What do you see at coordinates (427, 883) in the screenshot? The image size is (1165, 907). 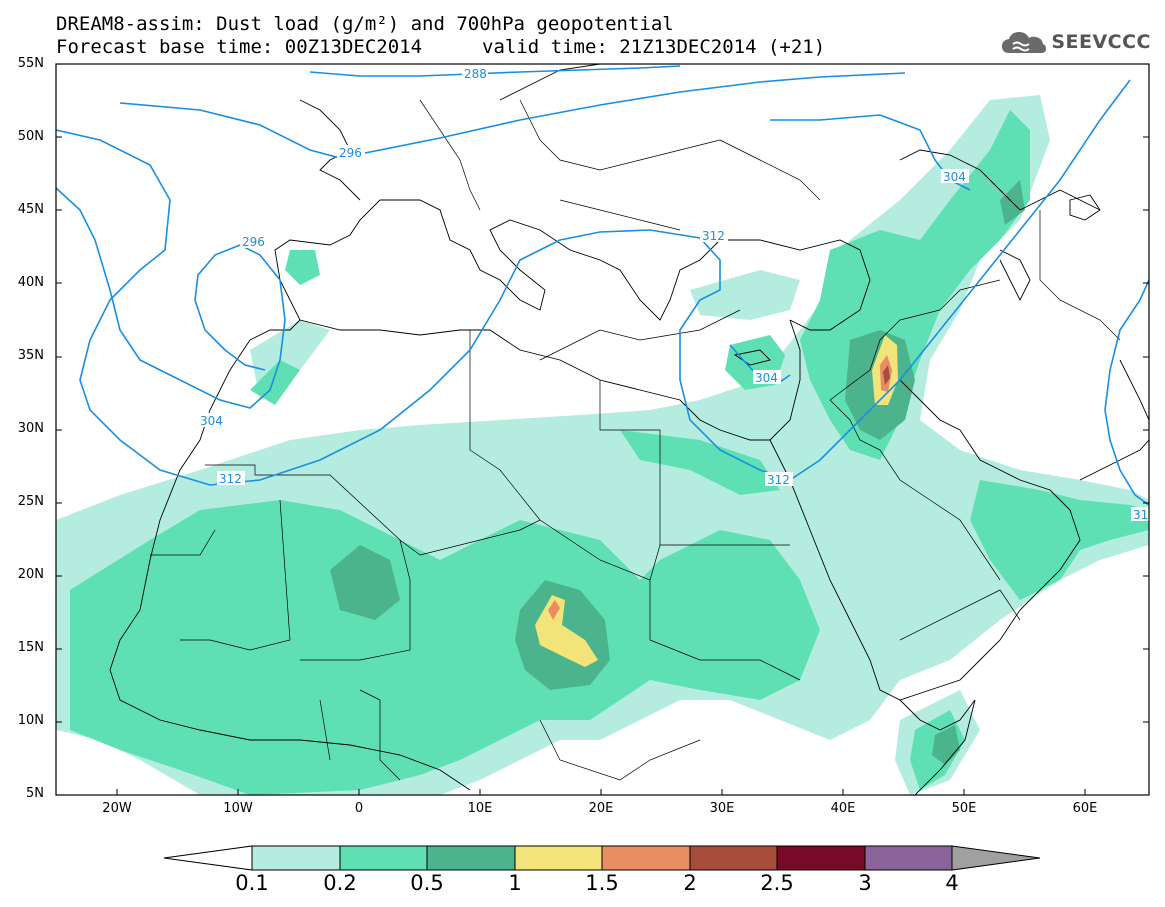 I see `colorbar-label: 0.5` at bounding box center [427, 883].